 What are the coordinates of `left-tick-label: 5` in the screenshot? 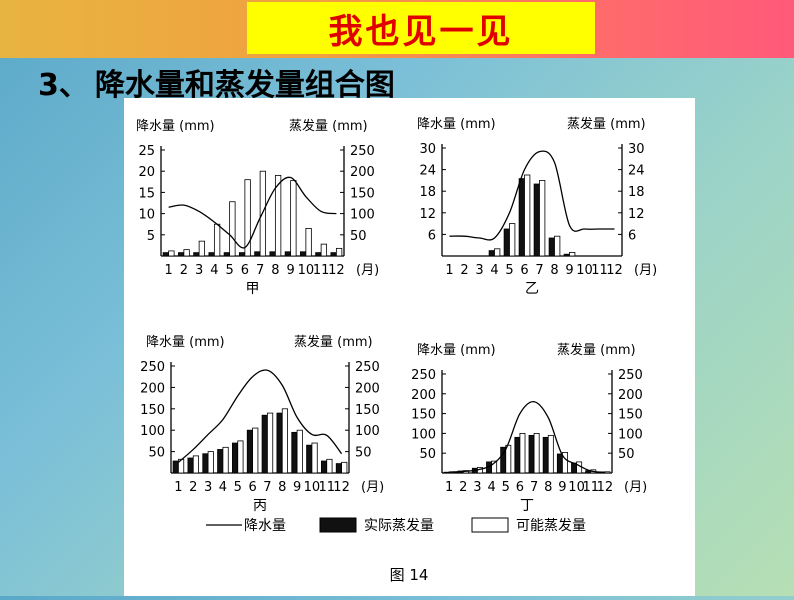 It's located at (151, 236).